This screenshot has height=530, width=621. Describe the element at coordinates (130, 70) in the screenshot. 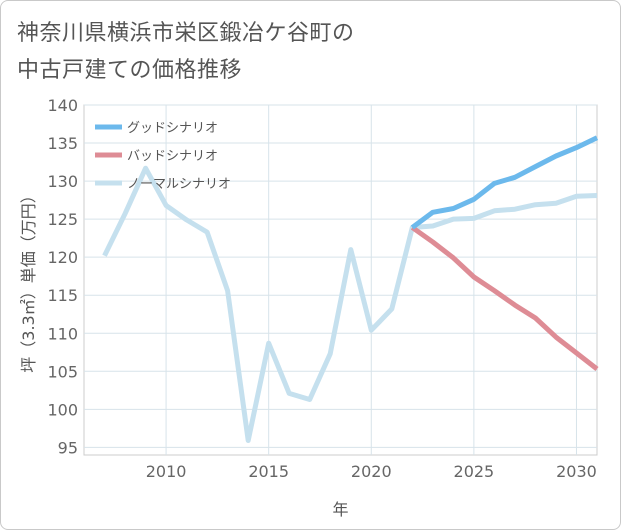

I see `chart-title-line-2: 中古戸建ての価格推移` at that location.